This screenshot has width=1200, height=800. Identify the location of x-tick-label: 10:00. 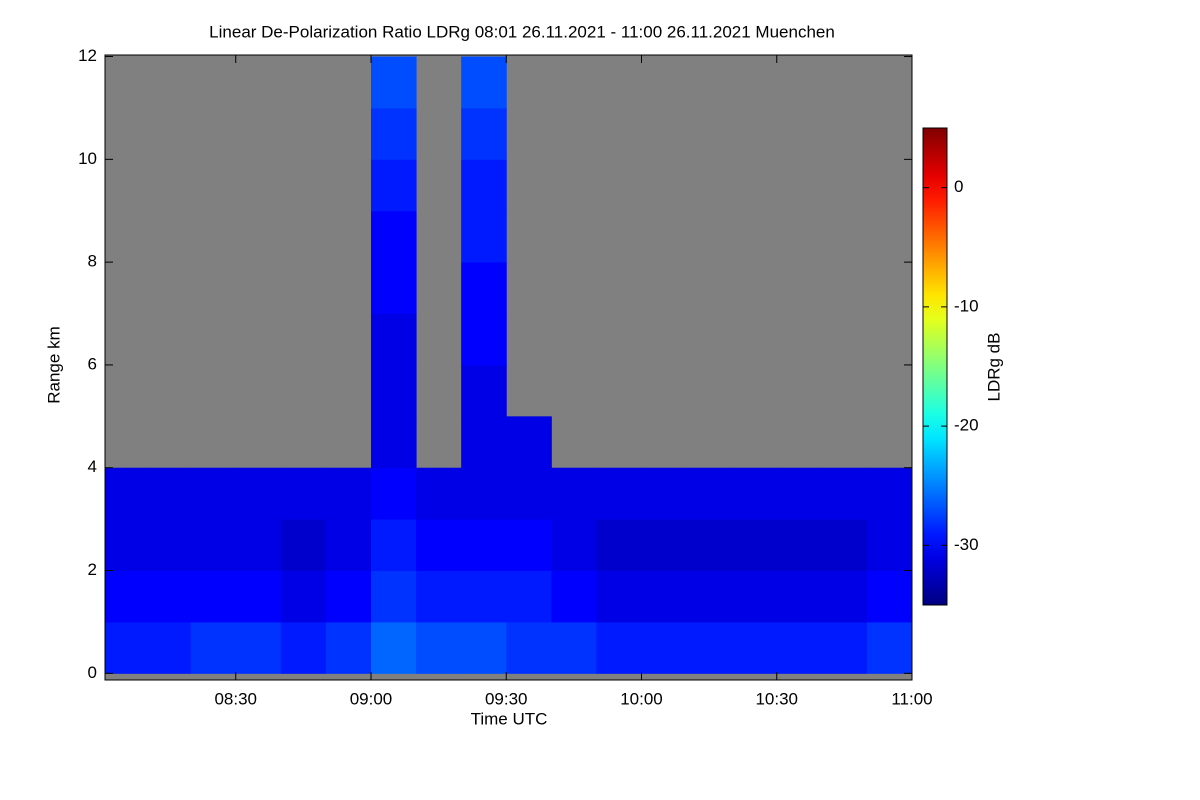
(641, 698).